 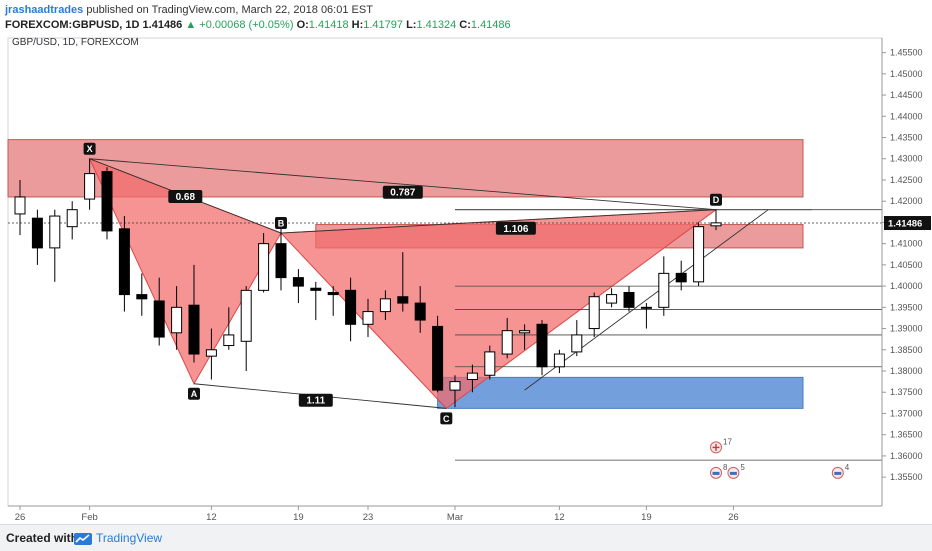 I want to click on y-tick-label: 1.40000, so click(x=906, y=286).